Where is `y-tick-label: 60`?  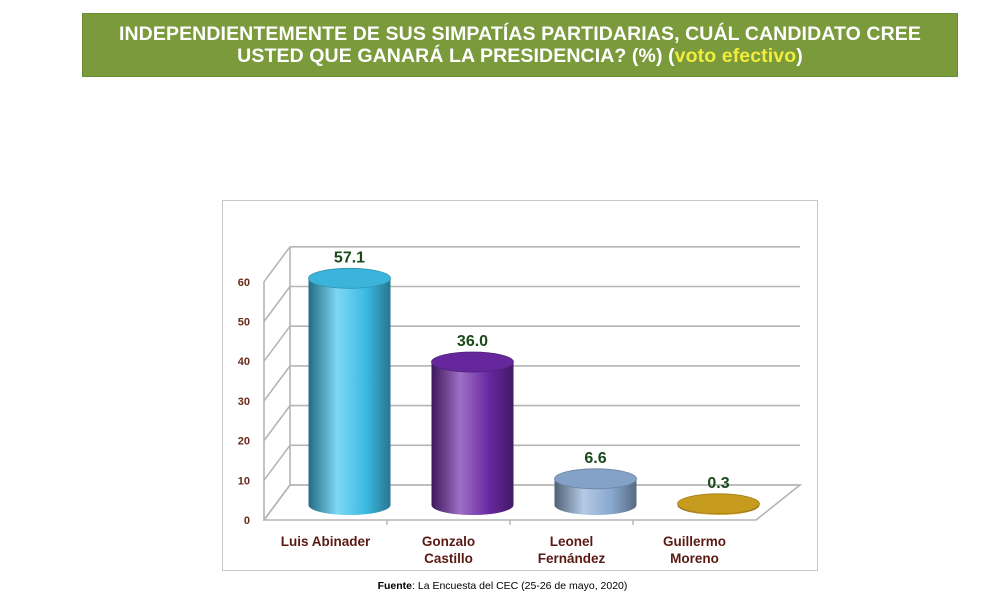 y-tick-label: 60 is located at coordinates (244, 283).